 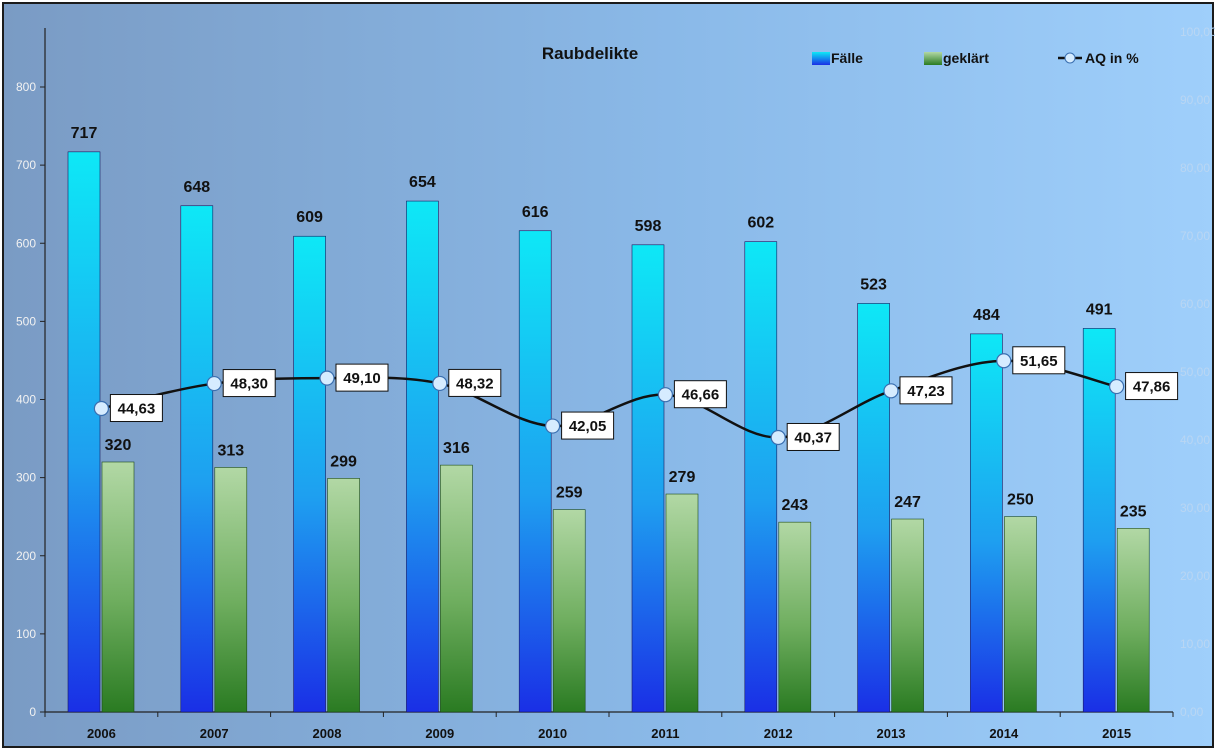 What do you see at coordinates (590, 53) in the screenshot?
I see `chart-title: Raubdelikte` at bounding box center [590, 53].